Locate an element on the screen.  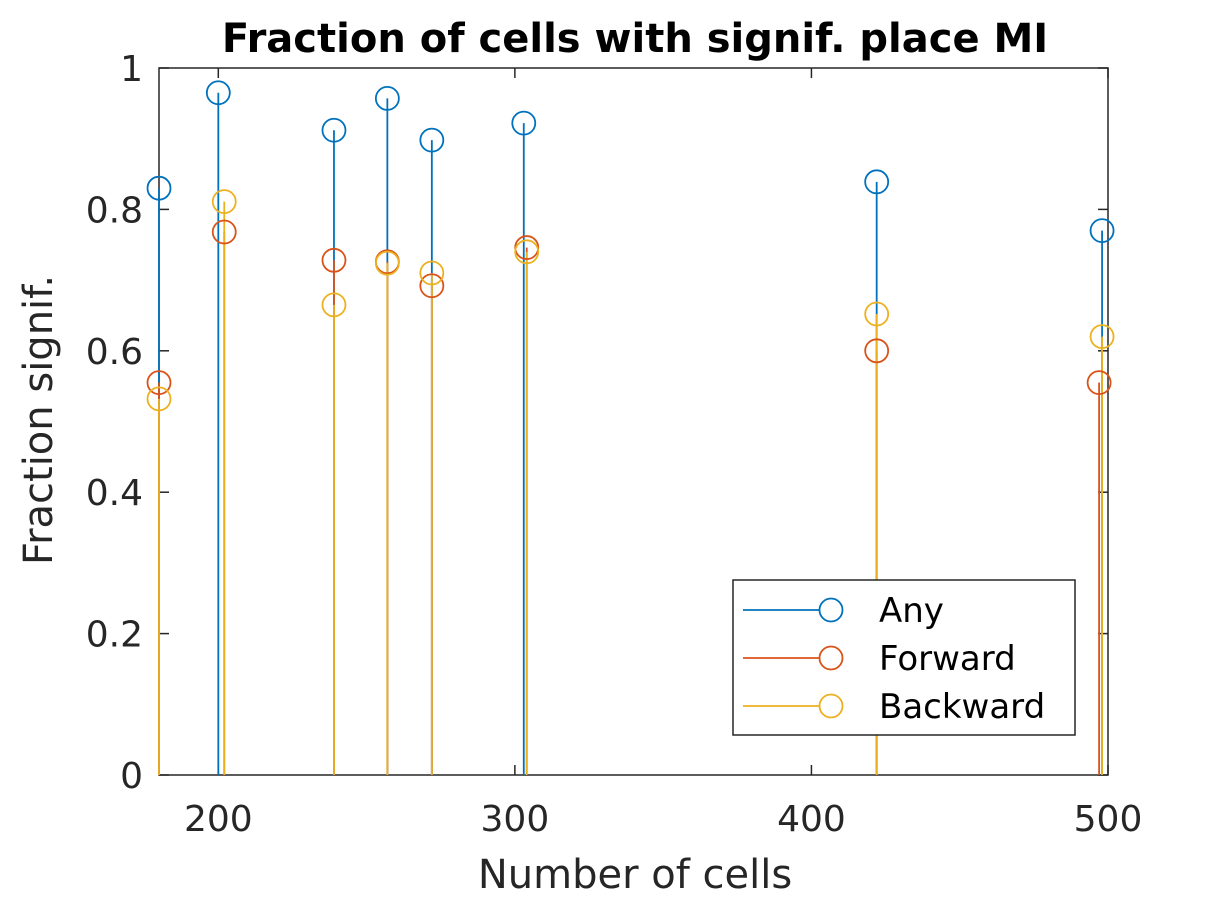
y-tick-label: 1 is located at coordinates (131, 69).